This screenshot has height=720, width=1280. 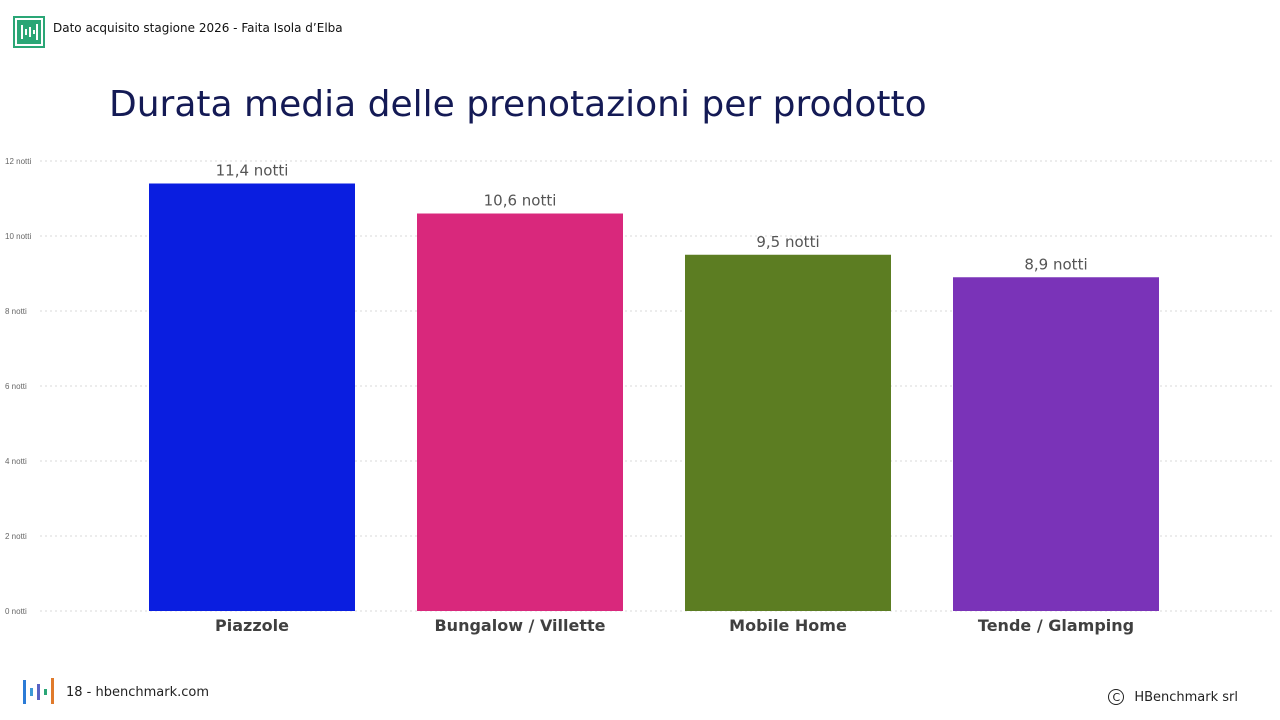 I want to click on hbenchmark-logo-icon, so click(x=29, y=32).